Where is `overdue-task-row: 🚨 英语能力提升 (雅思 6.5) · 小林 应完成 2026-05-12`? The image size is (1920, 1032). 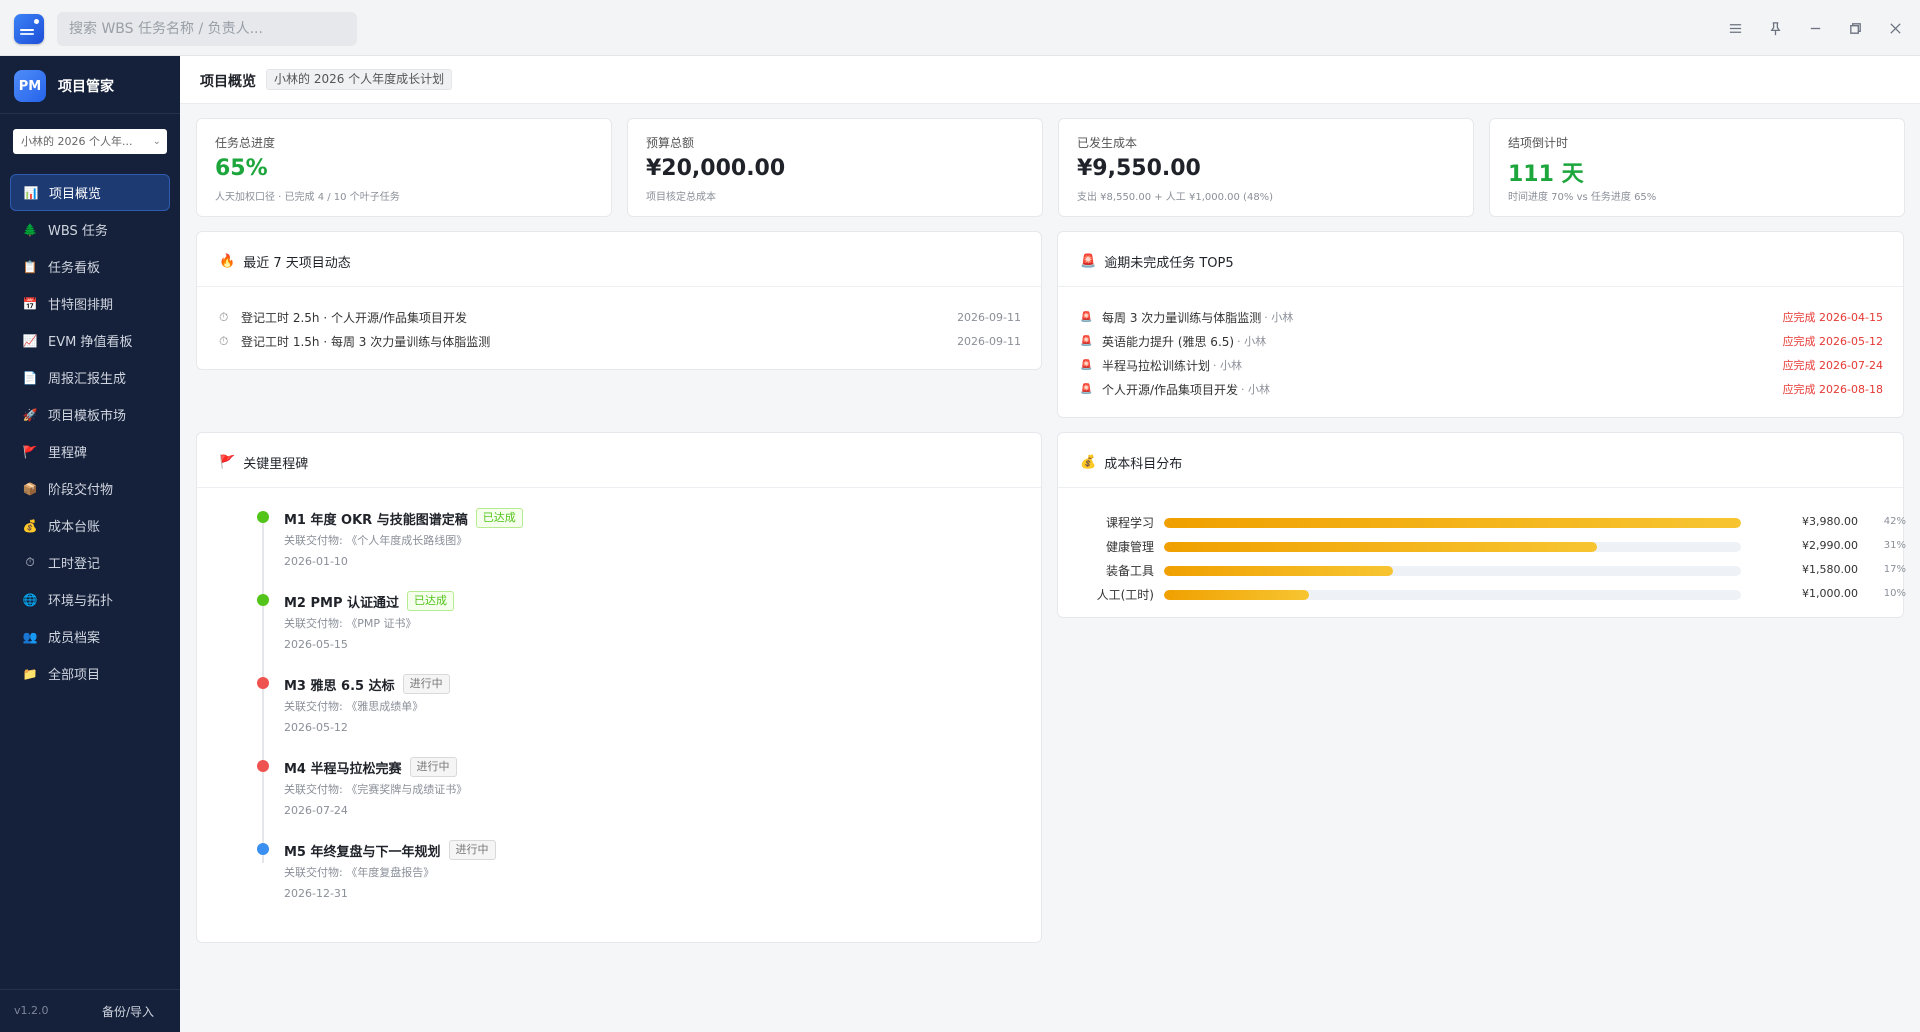
overdue-task-row: 🚨 英语能力提升 (雅思 6.5) · 小林 应完成 2026-05-12 is located at coordinates (1481, 341).